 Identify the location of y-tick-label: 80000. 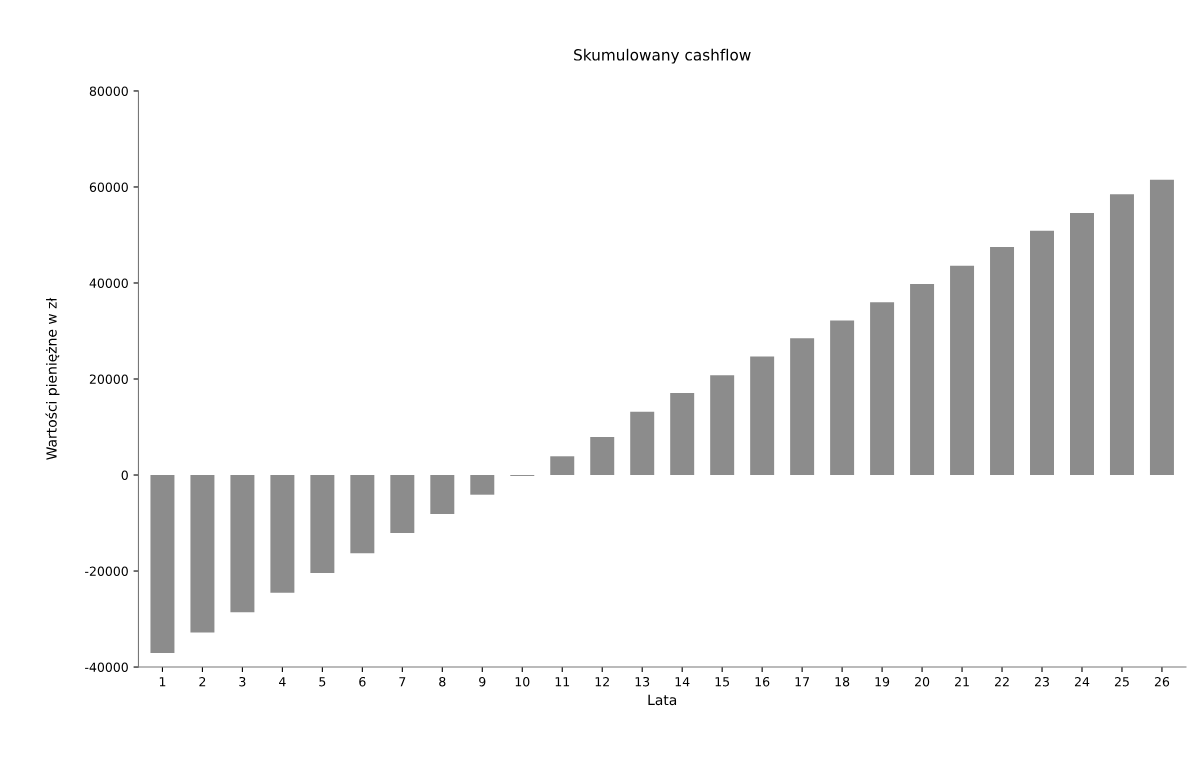
(108, 91).